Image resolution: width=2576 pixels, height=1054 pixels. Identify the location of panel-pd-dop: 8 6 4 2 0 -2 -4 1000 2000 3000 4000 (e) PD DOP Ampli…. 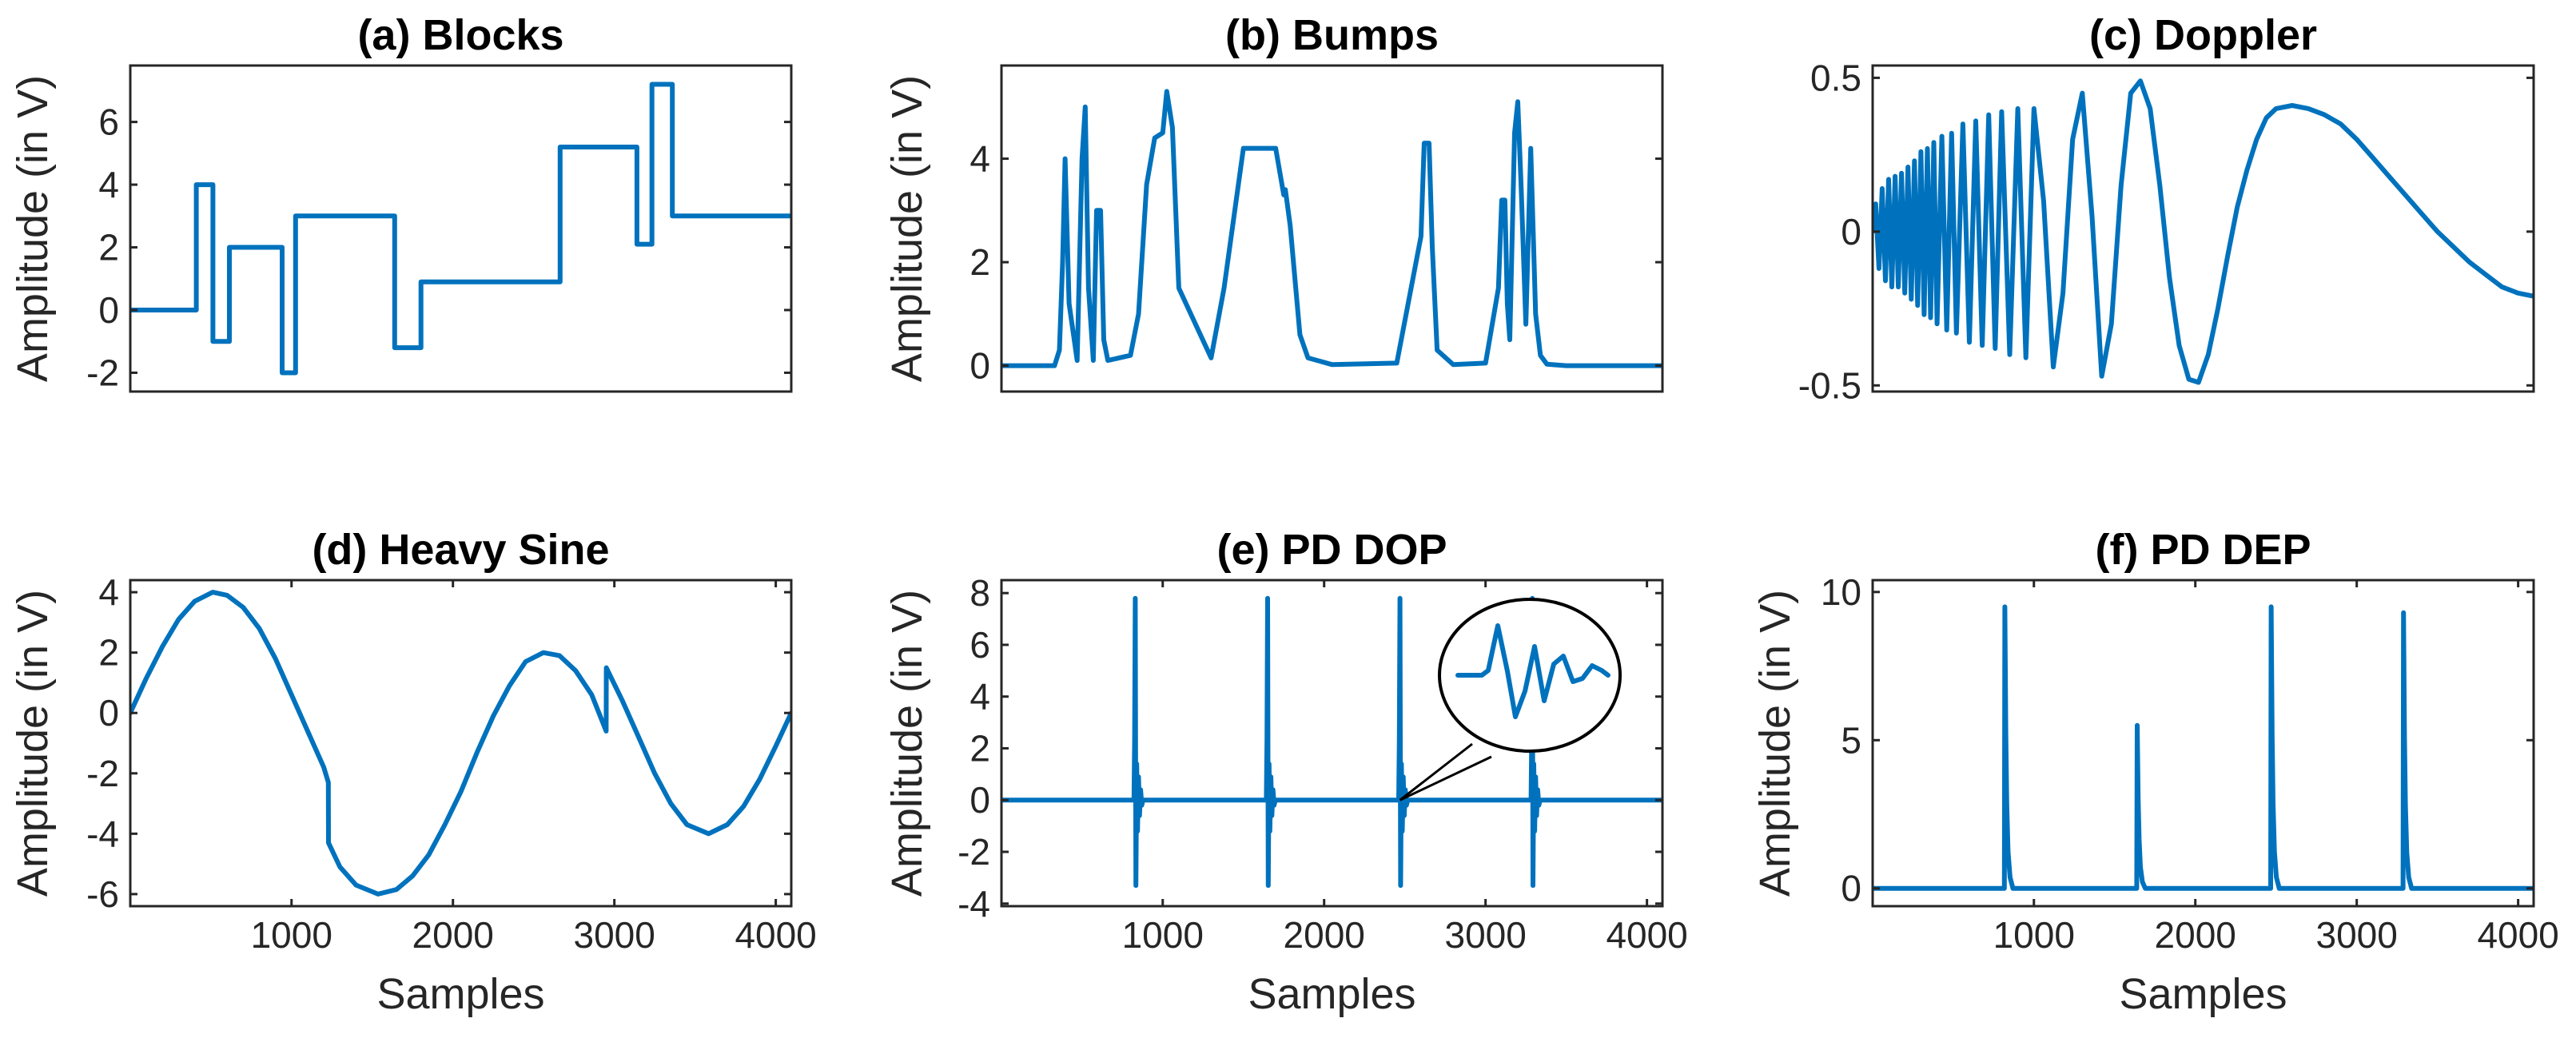
(1285, 772).